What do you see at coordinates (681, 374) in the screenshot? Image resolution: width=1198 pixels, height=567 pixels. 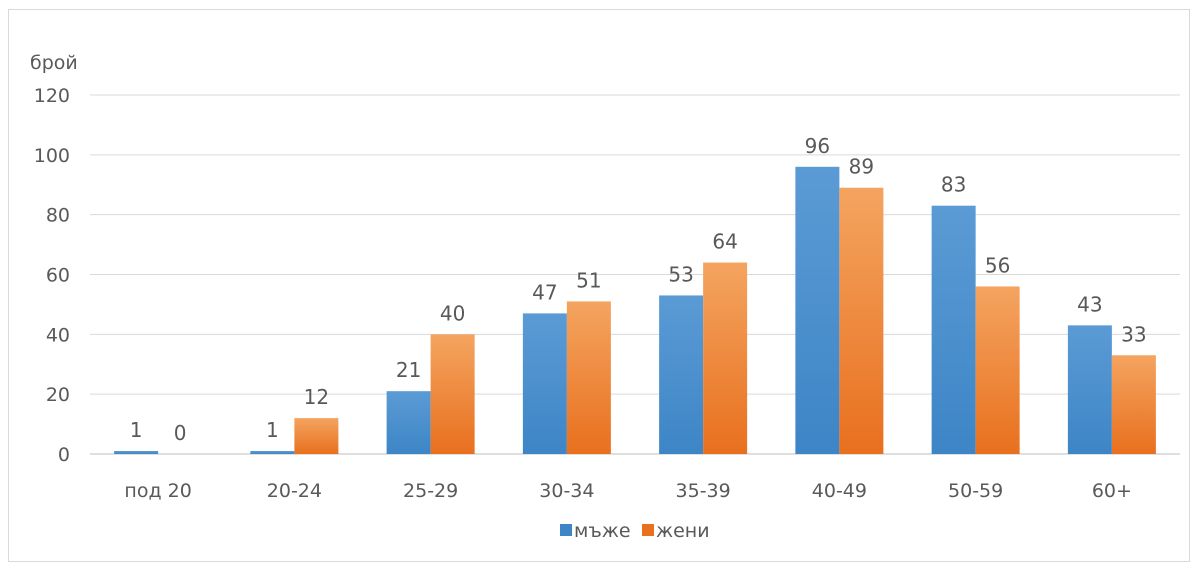 I see `bar-мъже-35-39` at bounding box center [681, 374].